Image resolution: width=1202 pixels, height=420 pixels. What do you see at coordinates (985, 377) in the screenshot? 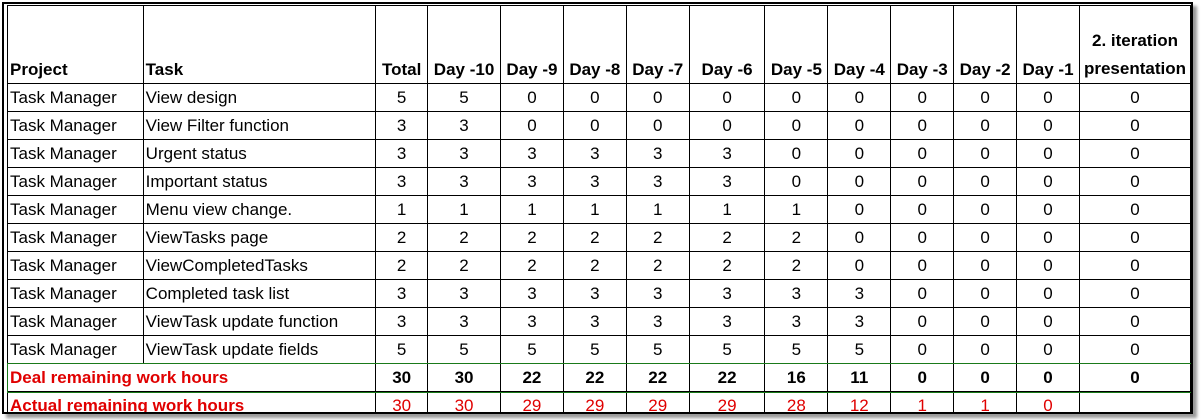
I see `deal-day-cell: 0` at bounding box center [985, 377].